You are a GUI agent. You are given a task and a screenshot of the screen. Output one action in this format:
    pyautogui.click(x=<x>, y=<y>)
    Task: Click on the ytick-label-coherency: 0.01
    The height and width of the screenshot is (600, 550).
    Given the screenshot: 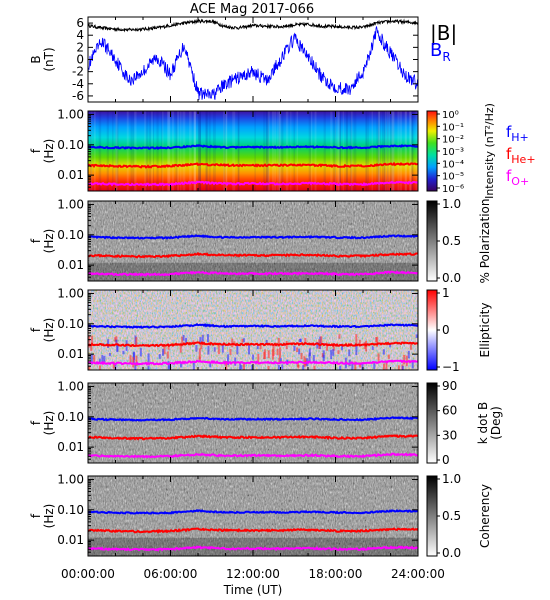 What is the action you would take?
    pyautogui.click(x=70, y=540)
    